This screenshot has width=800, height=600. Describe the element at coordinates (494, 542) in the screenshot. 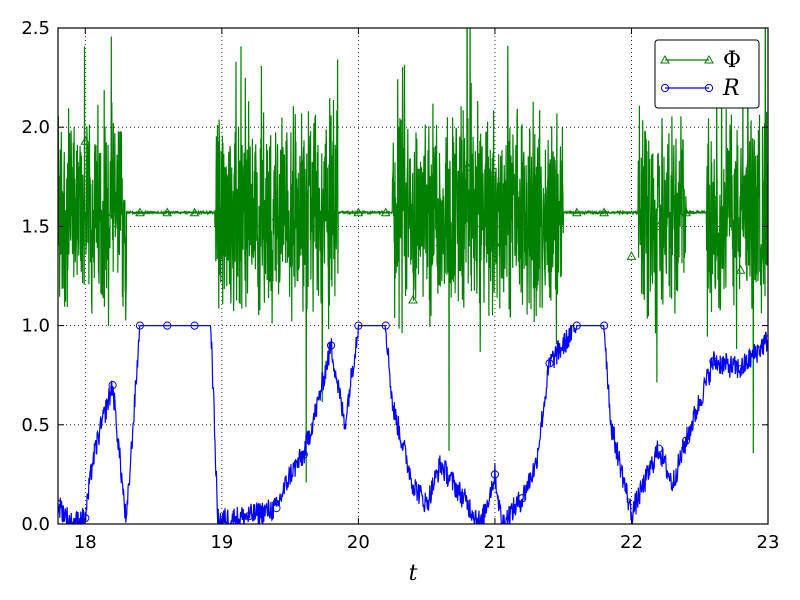

I see `x-tick-label: 21` at that location.